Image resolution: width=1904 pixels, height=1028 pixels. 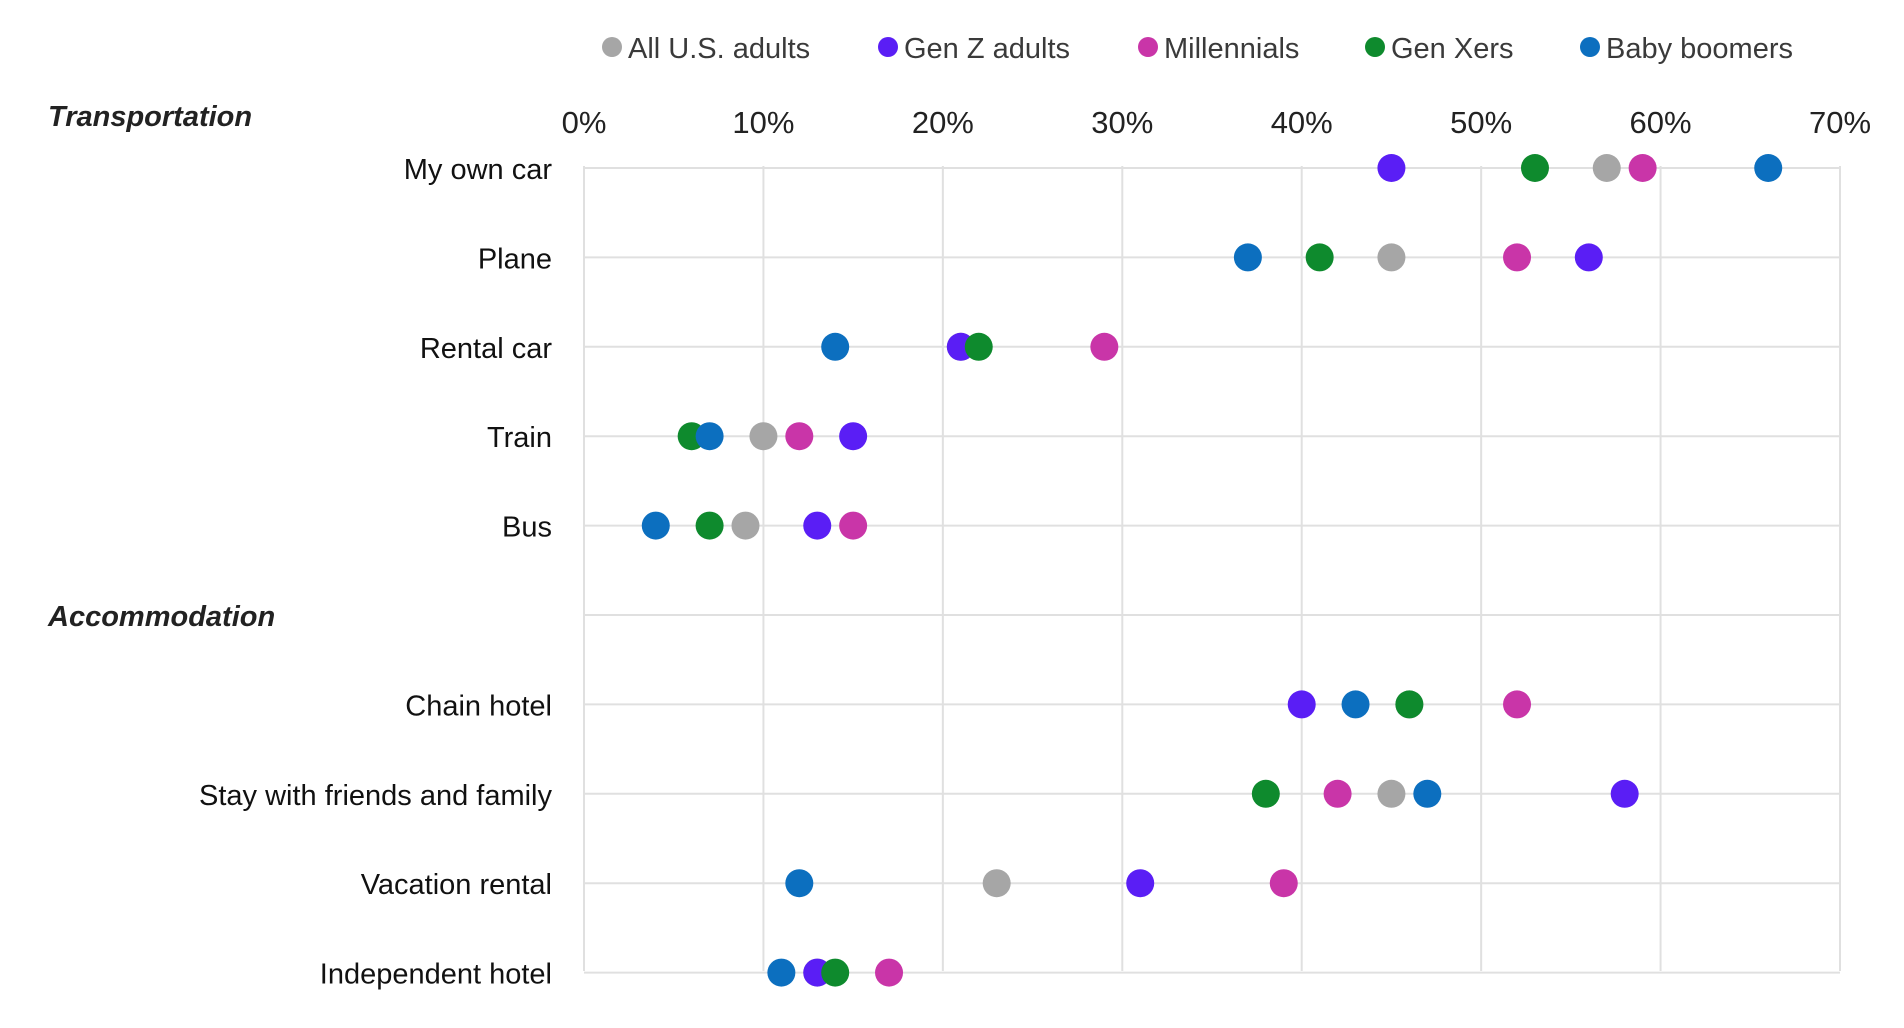 What do you see at coordinates (436, 975) in the screenshot?
I see `category-label: Independent hotel` at bounding box center [436, 975].